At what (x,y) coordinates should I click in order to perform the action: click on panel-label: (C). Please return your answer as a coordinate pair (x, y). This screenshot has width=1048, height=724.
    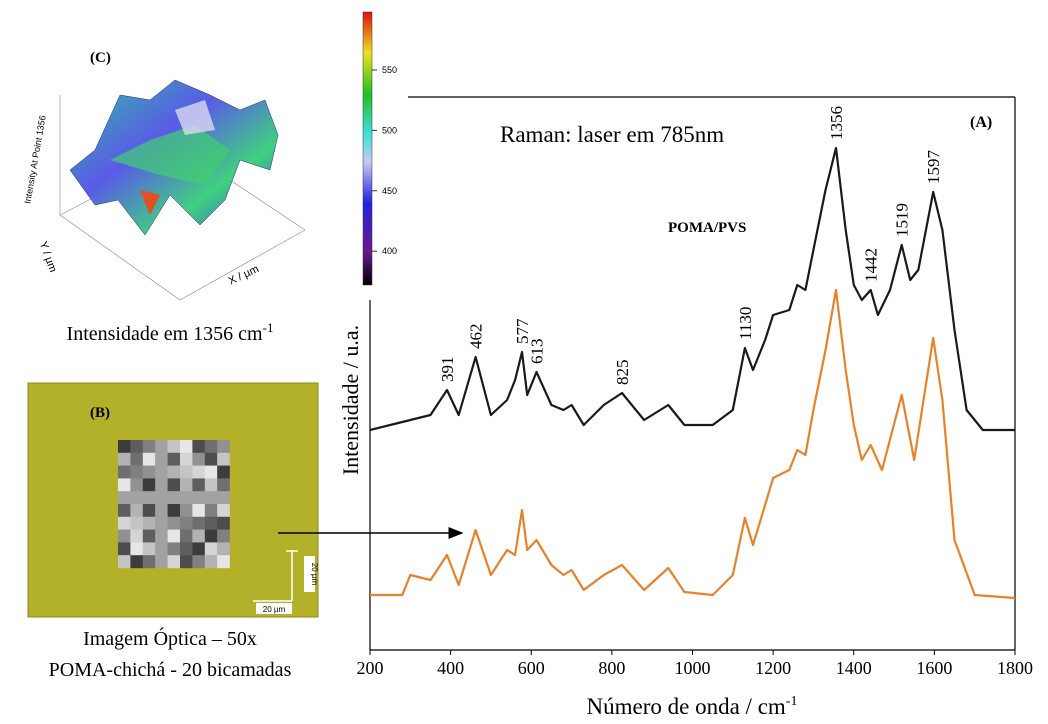
    Looking at the image, I should click on (100, 58).